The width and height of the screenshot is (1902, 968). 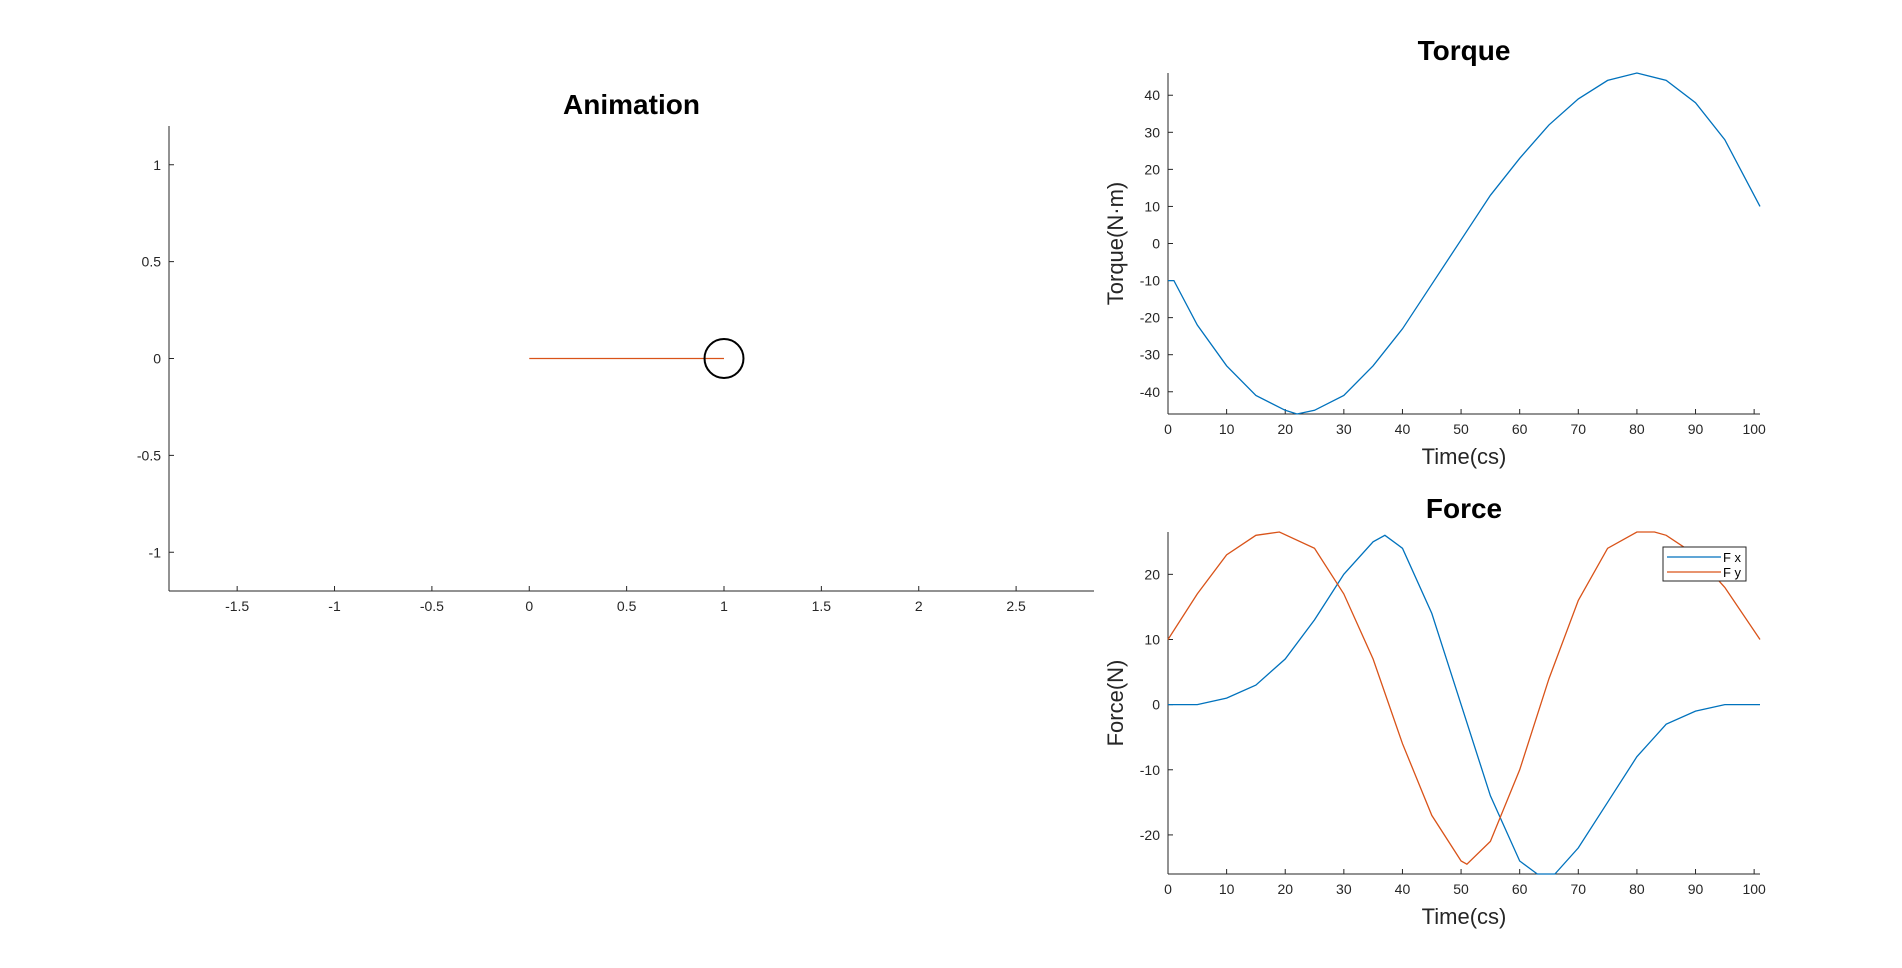 What do you see at coordinates (1115, 243) in the screenshot?
I see `torque-y-axis-label: Torque(N·m)` at bounding box center [1115, 243].